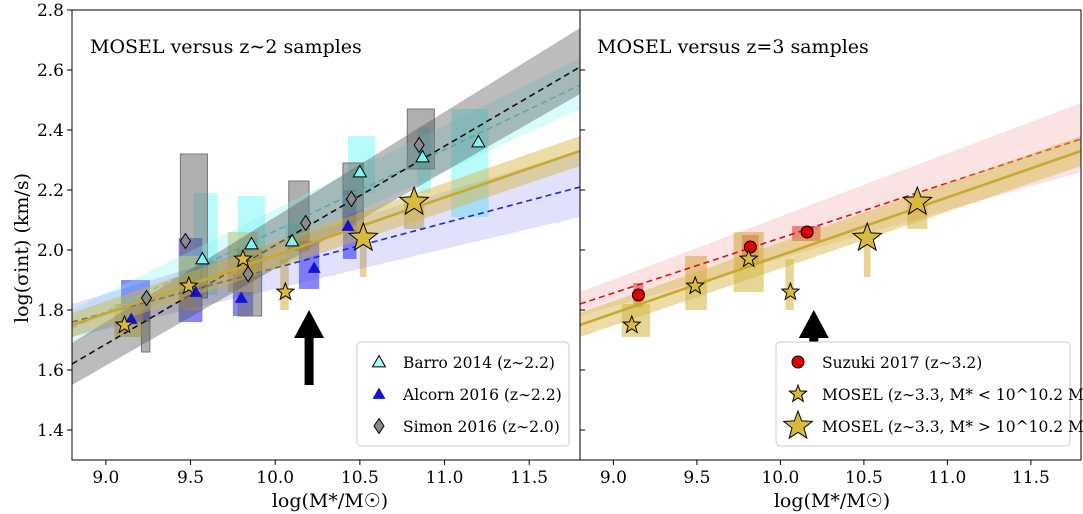  I want to click on right-panel-title: MOSEL versus z=3 samples, so click(733, 47).